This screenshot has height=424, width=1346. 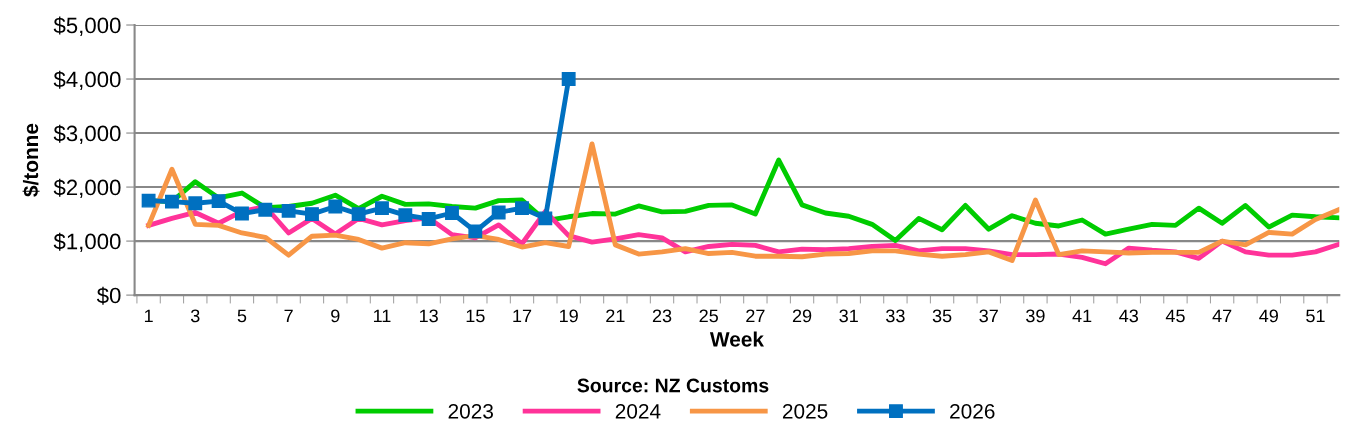 What do you see at coordinates (805, 411) in the screenshot?
I see `legend-label: 2025` at bounding box center [805, 411].